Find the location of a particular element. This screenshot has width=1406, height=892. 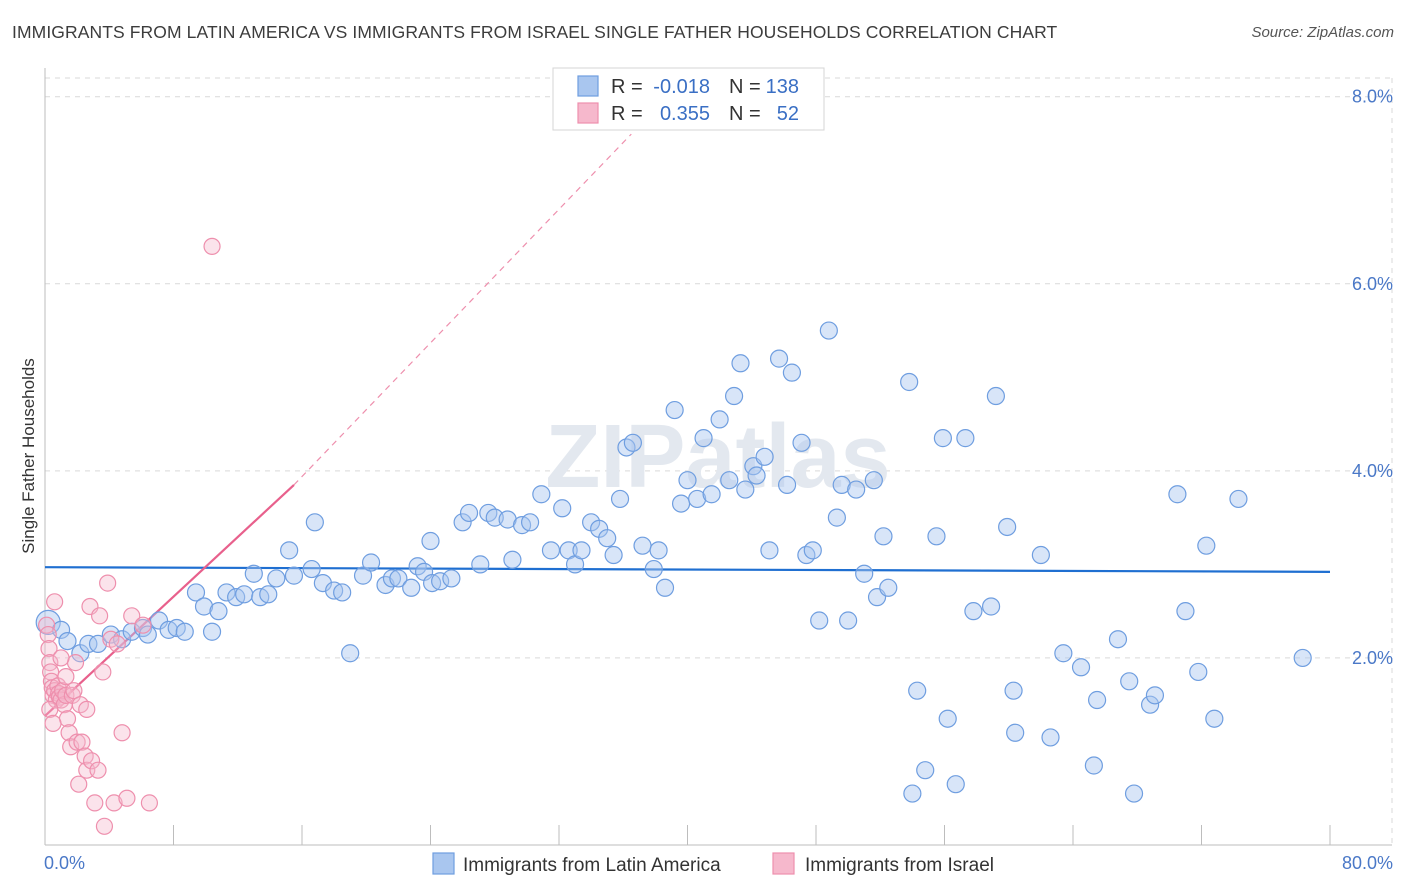

trend-line-latin-america is located at coordinates (687, 569).